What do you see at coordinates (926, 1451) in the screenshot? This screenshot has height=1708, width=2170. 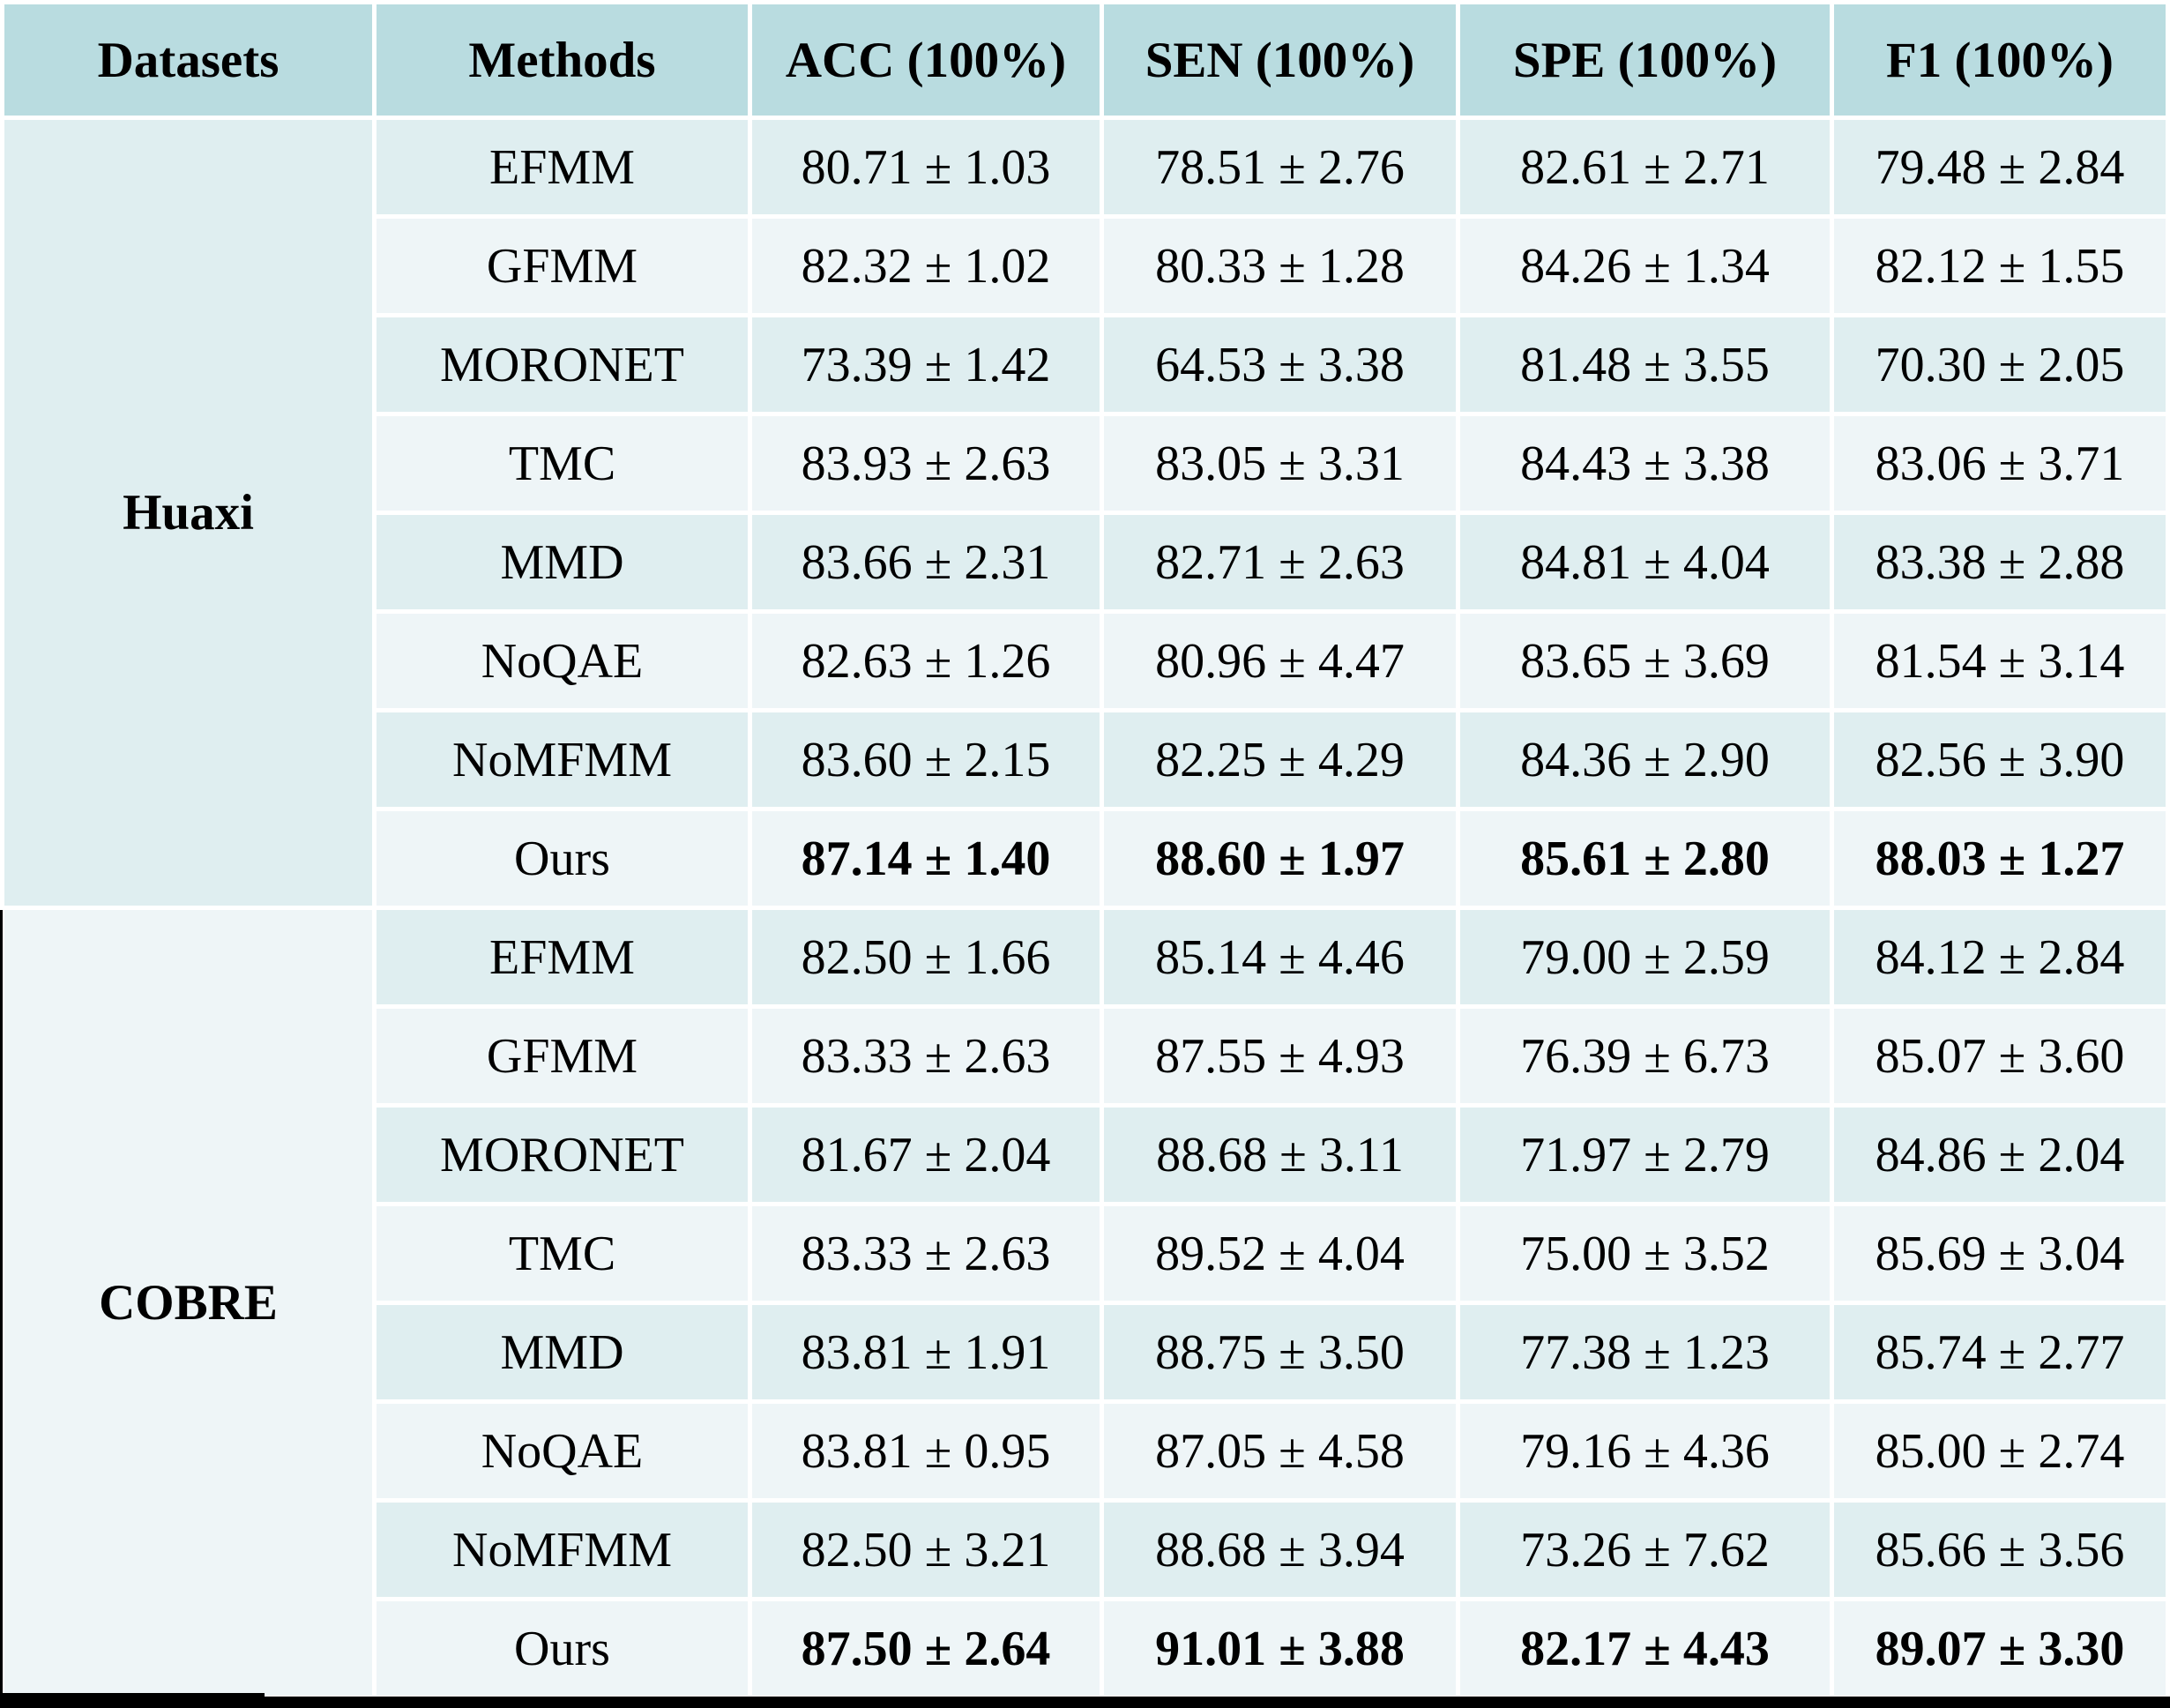 I see `acc-value-cell: 83.81 ± 0.95` at bounding box center [926, 1451].